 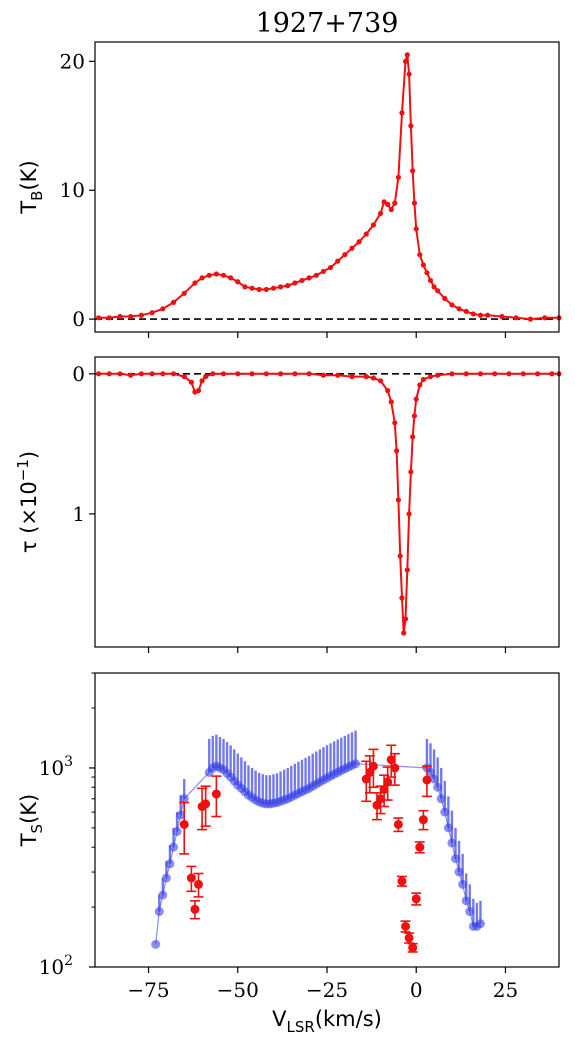 I want to click on y-tick-label: 0, so click(x=78, y=374).